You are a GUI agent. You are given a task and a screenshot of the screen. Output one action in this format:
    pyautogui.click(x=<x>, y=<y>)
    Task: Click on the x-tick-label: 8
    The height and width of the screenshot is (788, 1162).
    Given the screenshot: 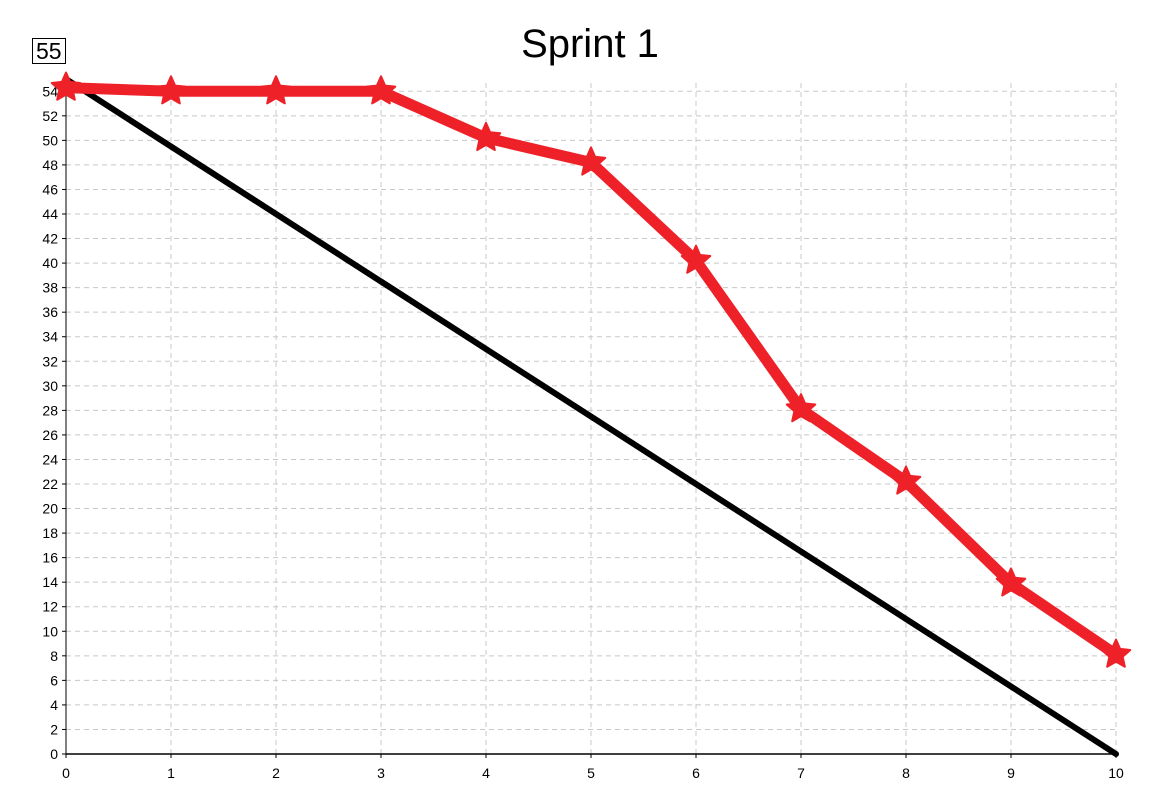 What is the action you would take?
    pyautogui.click(x=906, y=773)
    